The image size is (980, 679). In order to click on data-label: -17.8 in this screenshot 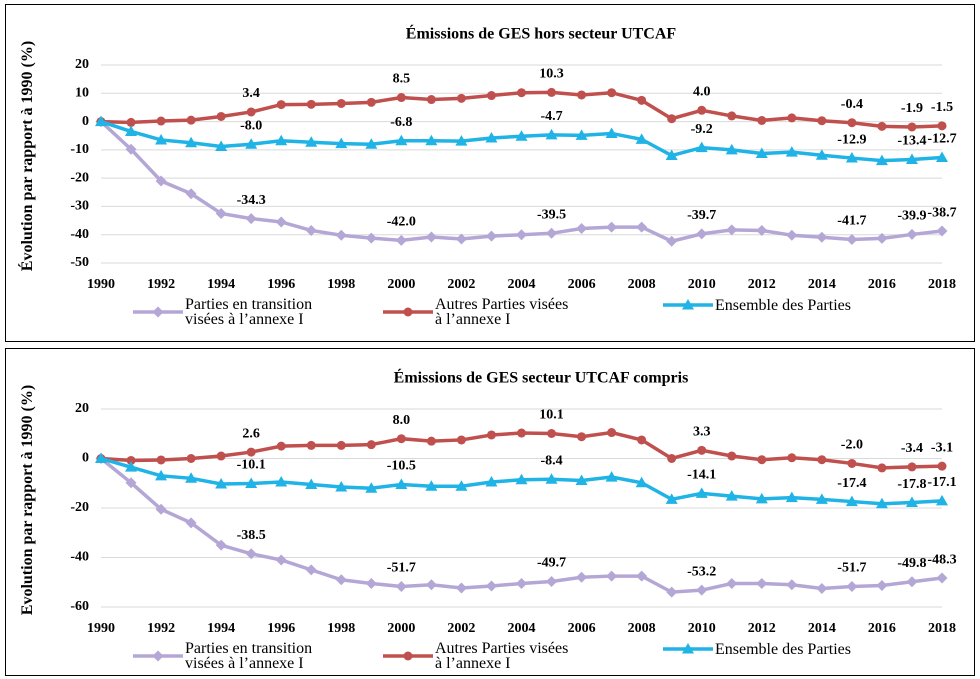, I will do `click(911, 484)`.